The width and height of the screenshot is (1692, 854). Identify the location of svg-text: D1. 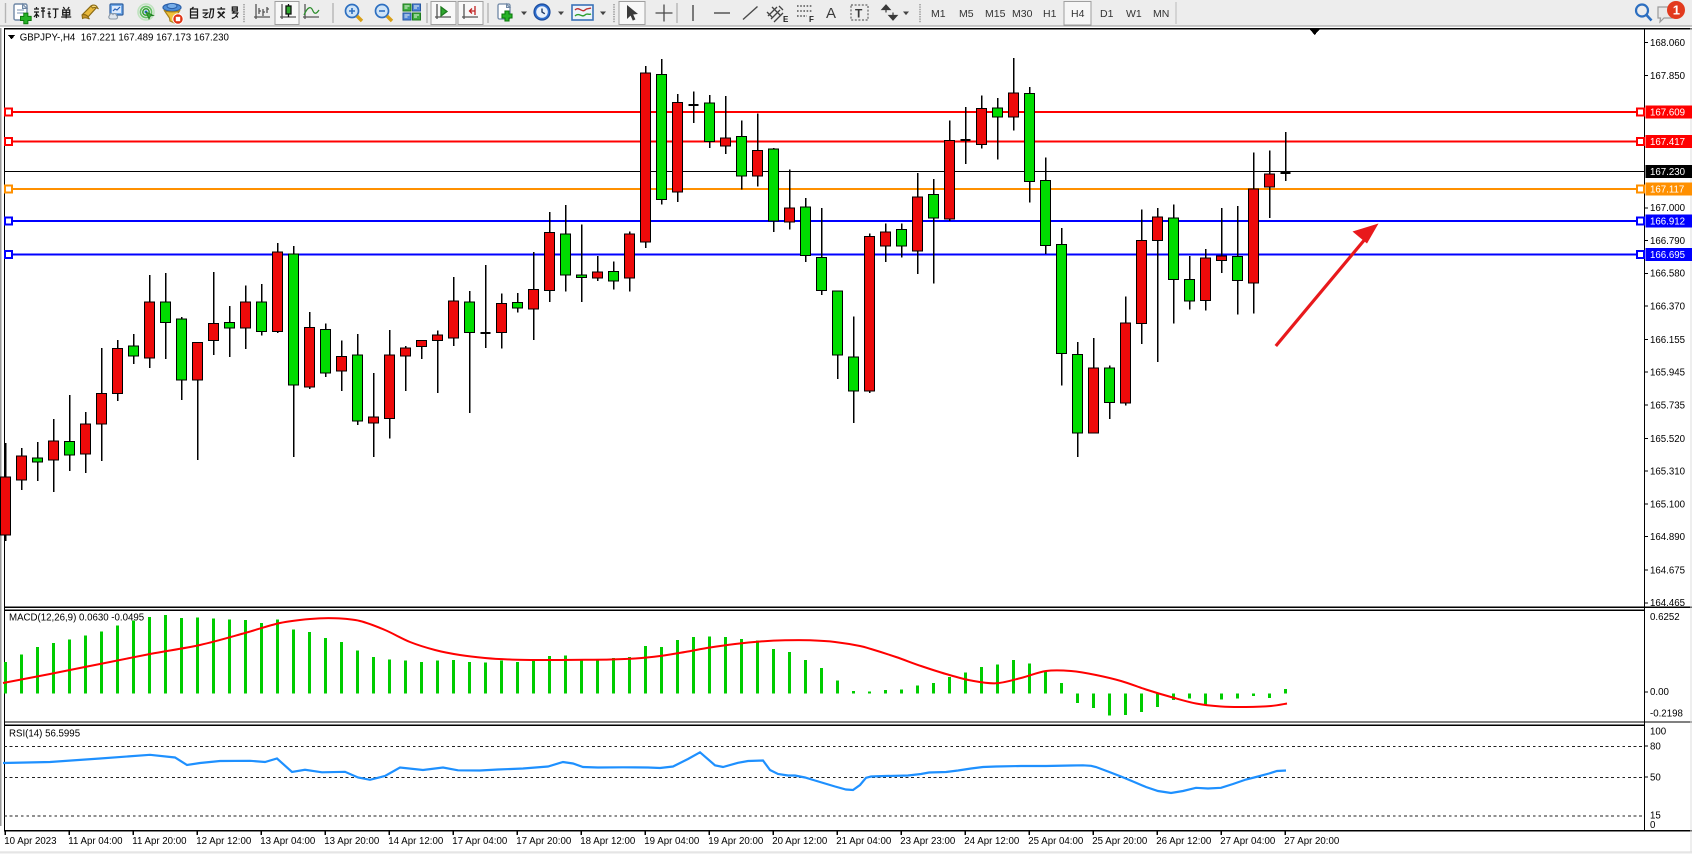
(1107, 14).